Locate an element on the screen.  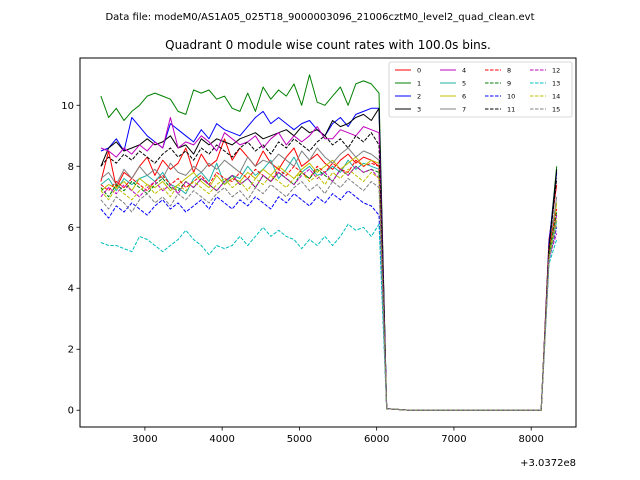
legend-label-2: 2 is located at coordinates (419, 97).